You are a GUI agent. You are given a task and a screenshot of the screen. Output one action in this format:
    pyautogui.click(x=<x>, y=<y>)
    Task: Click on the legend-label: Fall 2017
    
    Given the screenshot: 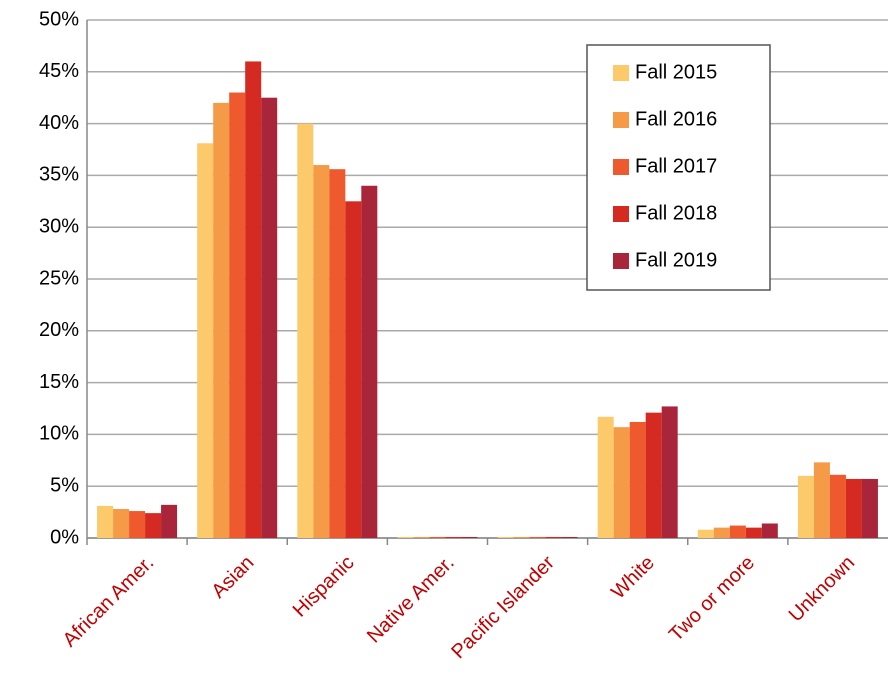 What is the action you would take?
    pyautogui.click(x=676, y=166)
    